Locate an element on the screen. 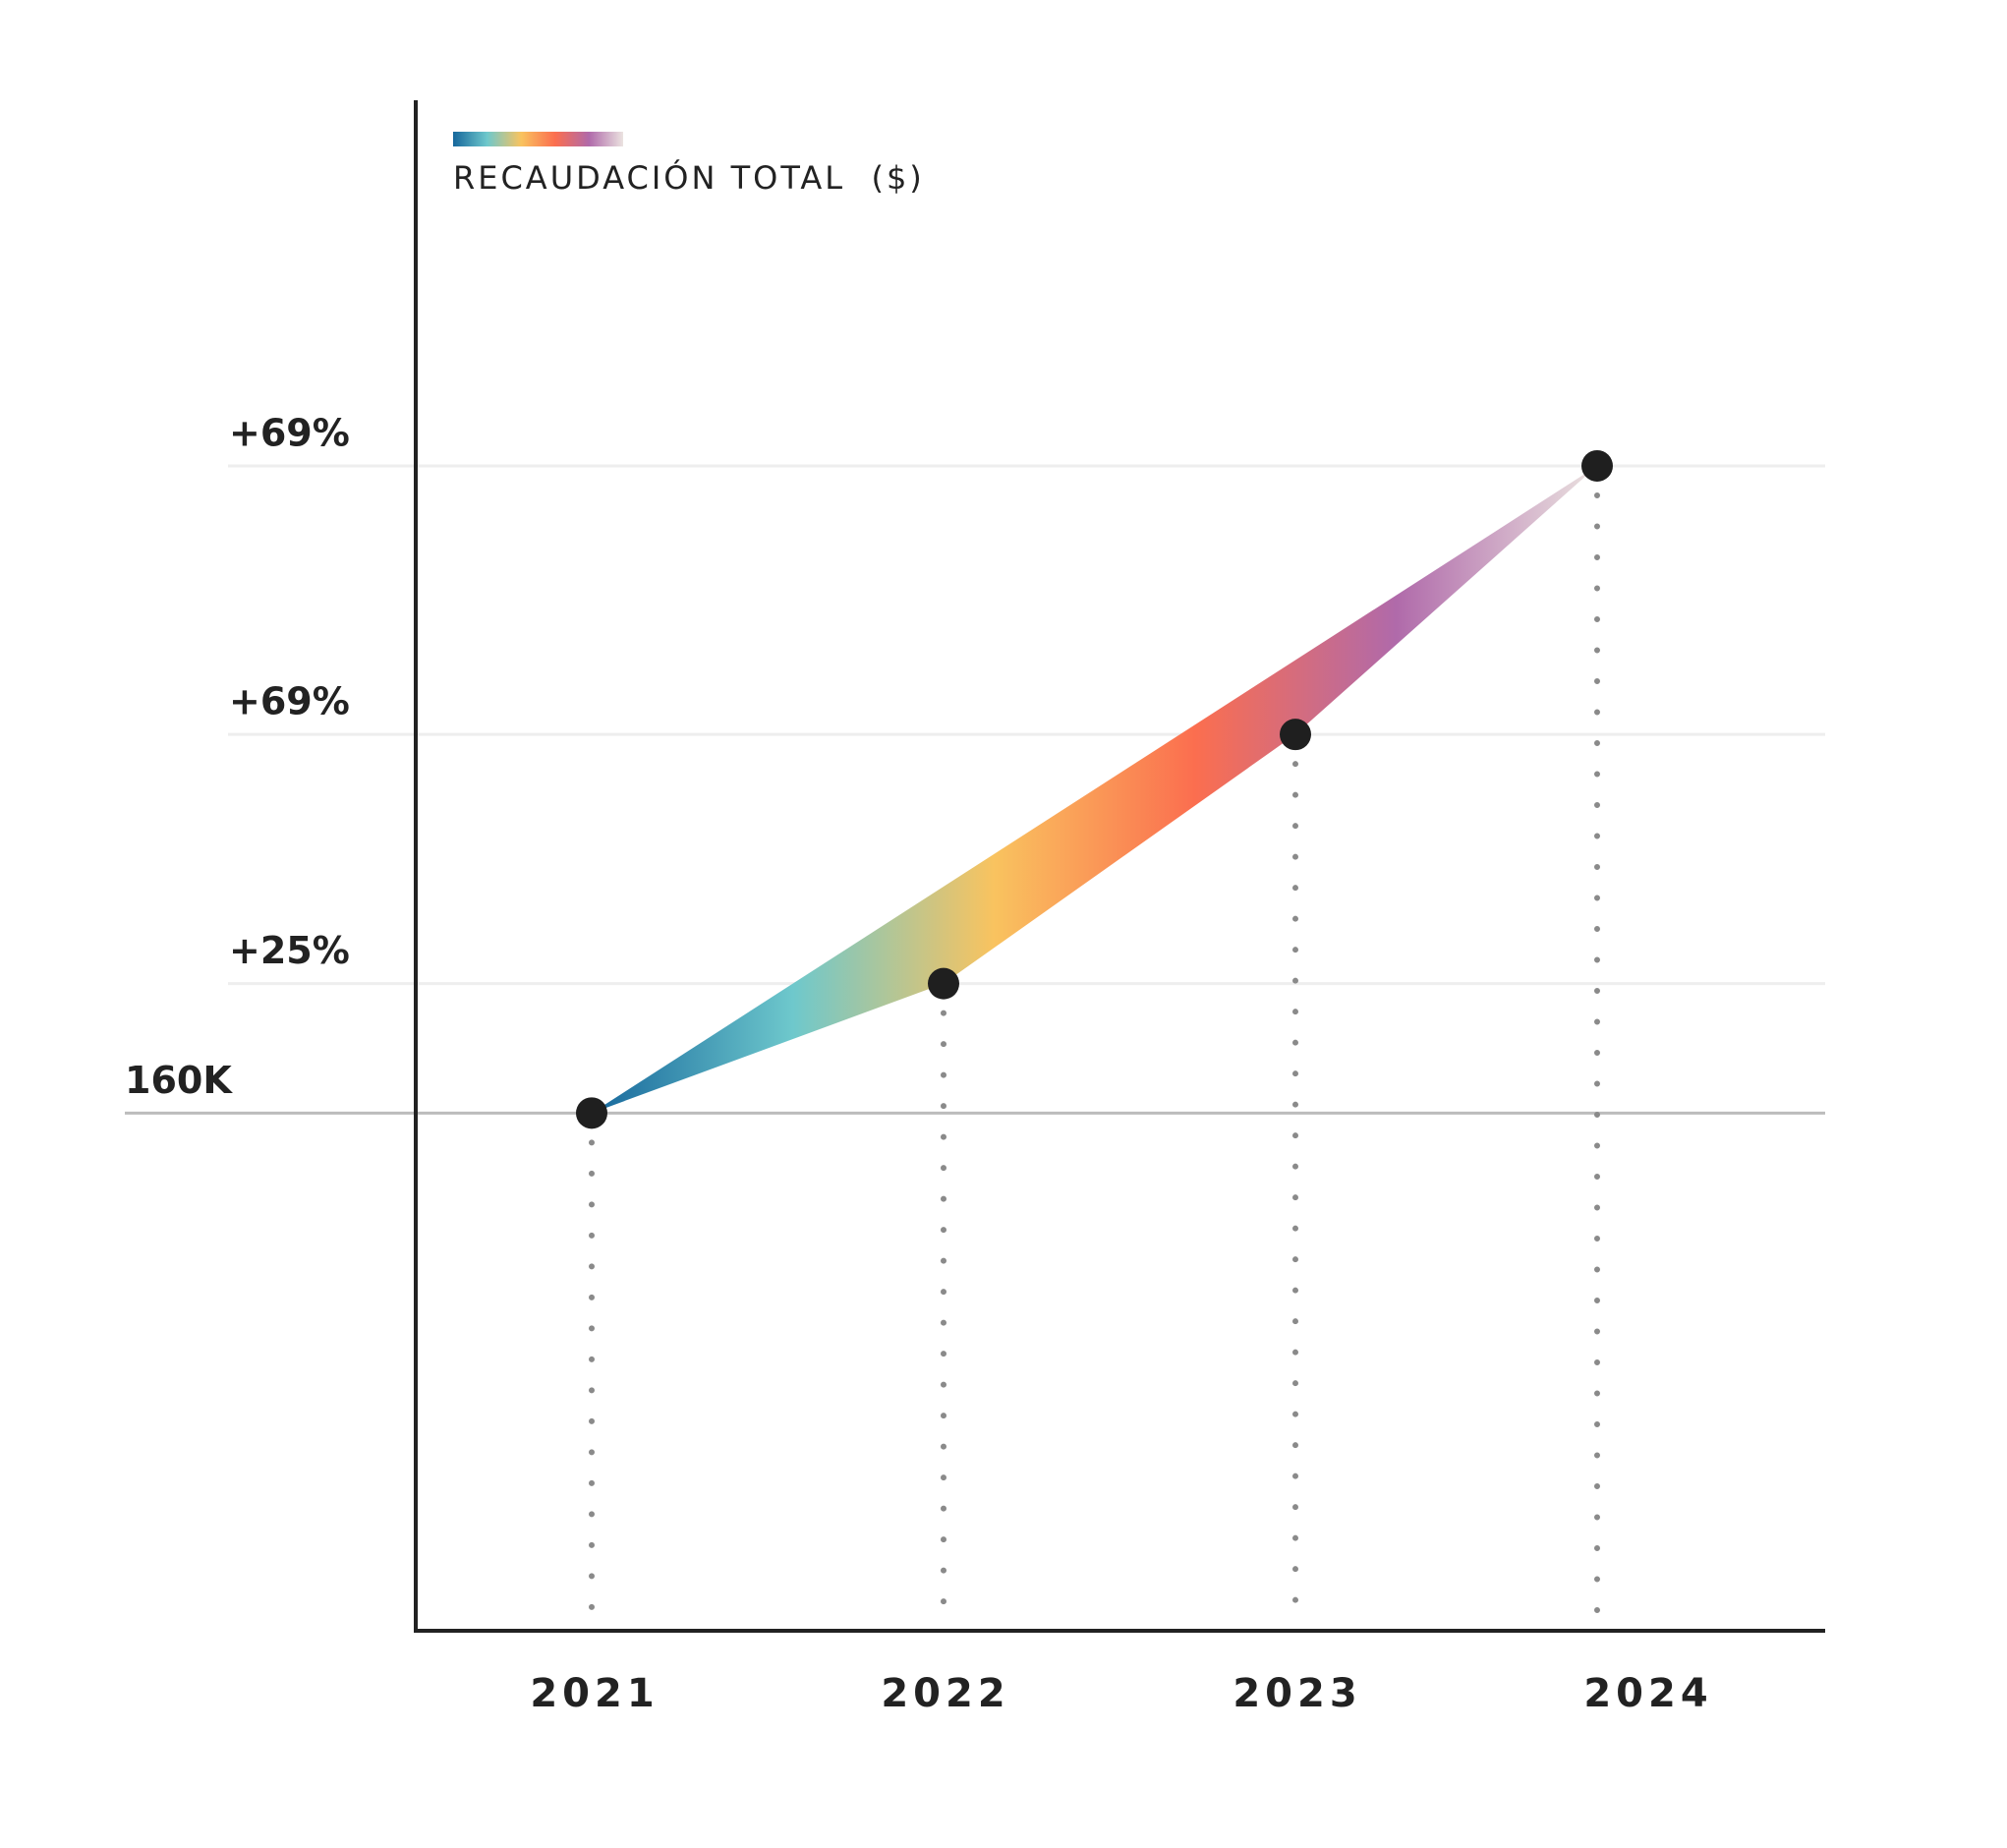 This screenshot has height=1848, width=2007. y-tick-label: +25% is located at coordinates (289, 951).